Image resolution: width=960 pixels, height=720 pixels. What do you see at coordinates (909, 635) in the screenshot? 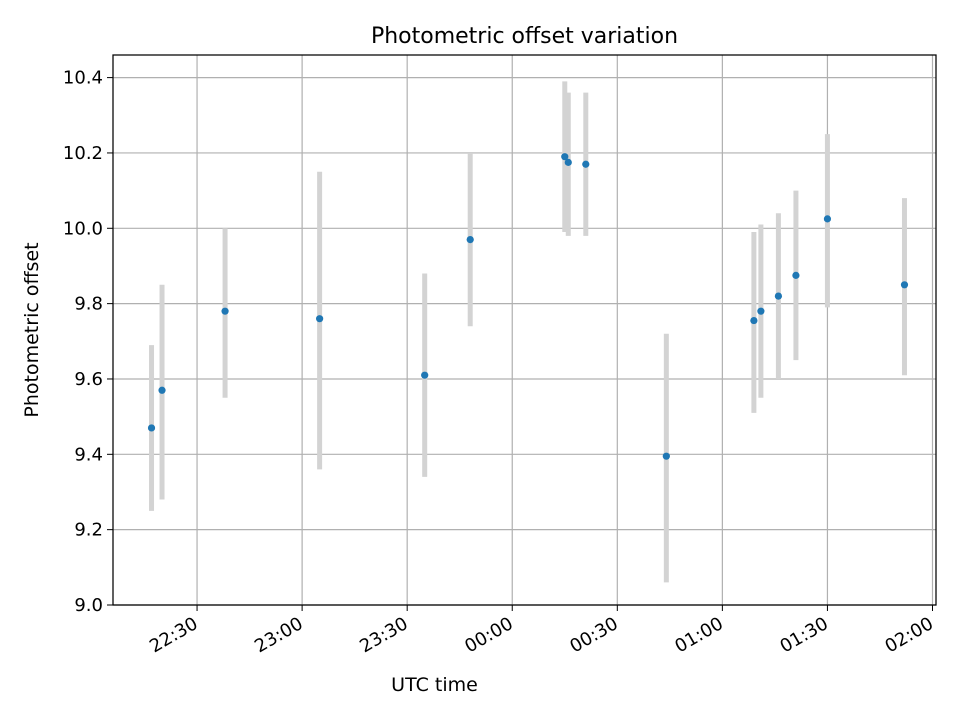
I see `x-tick-label: 02:00` at bounding box center [909, 635].